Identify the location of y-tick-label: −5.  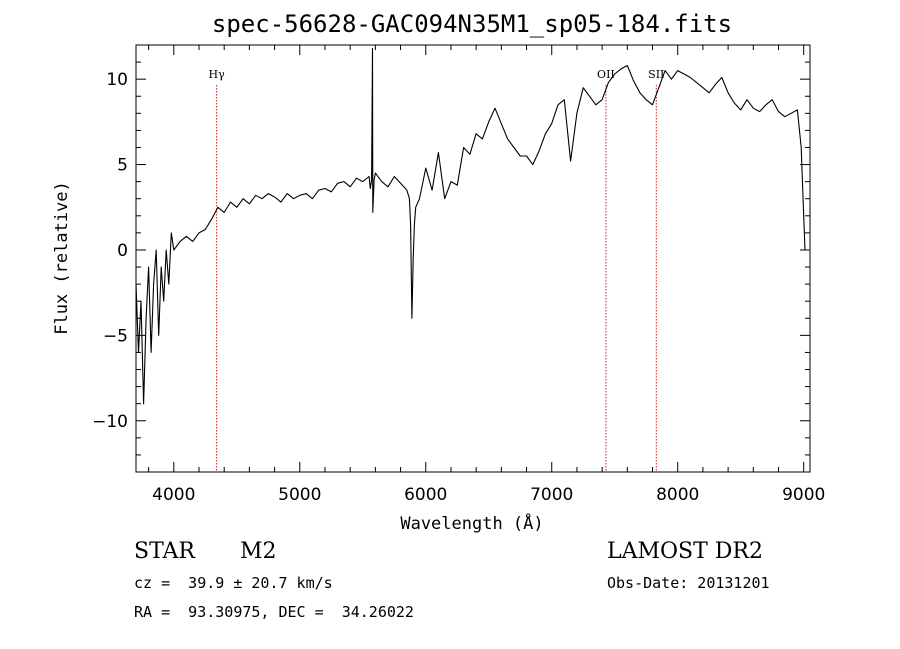
(115, 336).